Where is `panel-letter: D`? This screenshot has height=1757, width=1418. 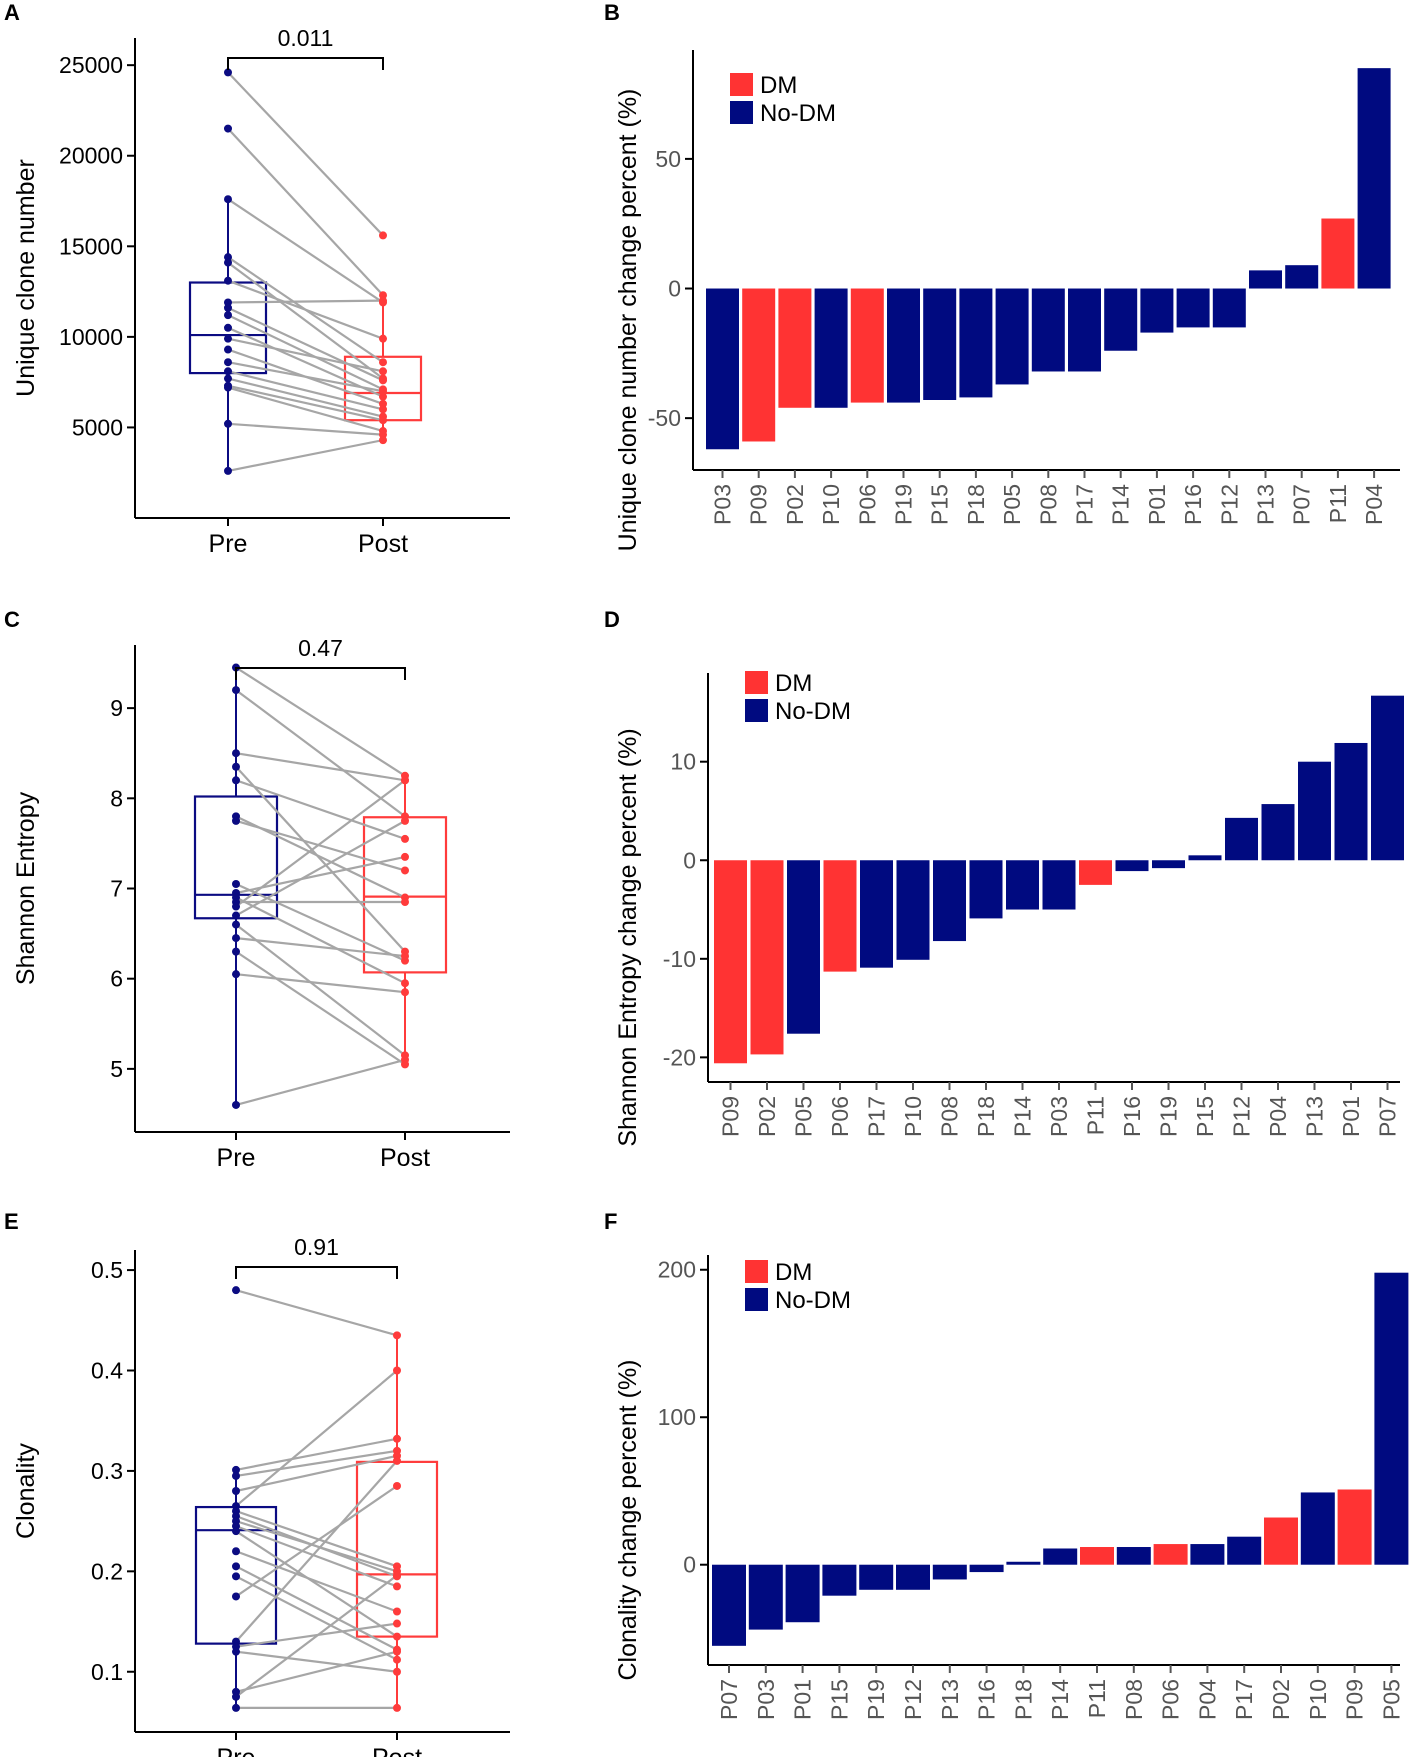 panel-letter: D is located at coordinates (612, 619).